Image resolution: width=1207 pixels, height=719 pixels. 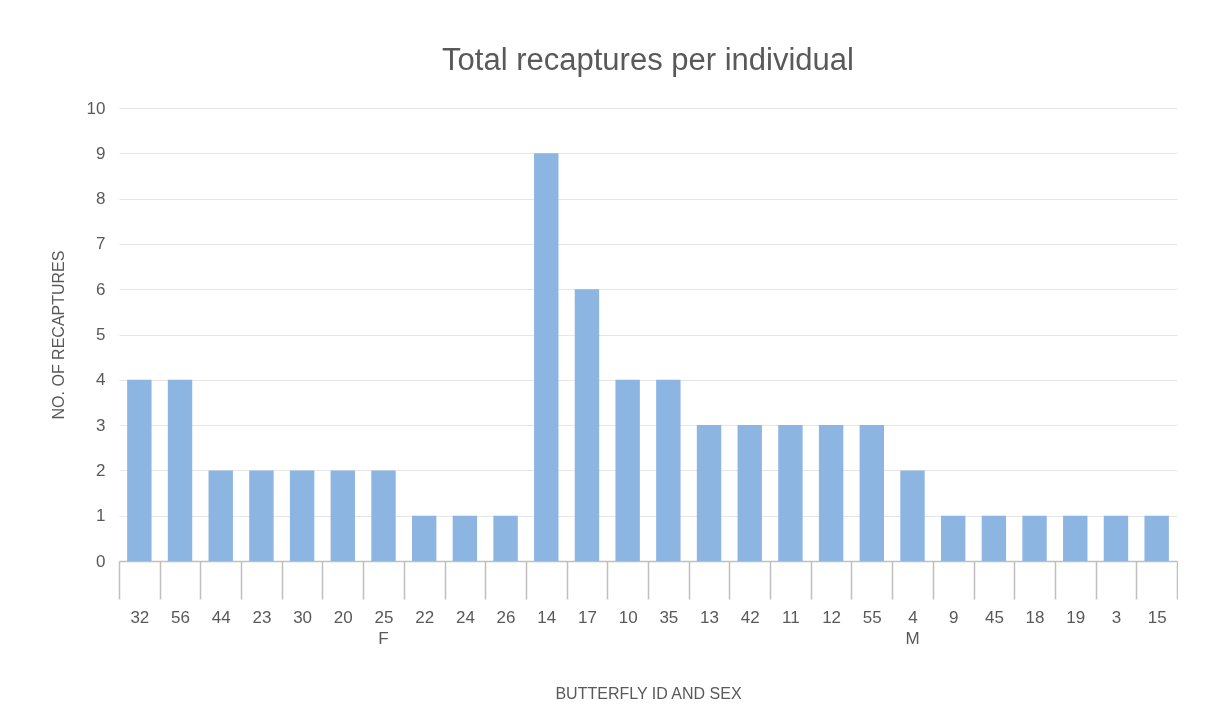 I want to click on y-tick-label: 6, so click(x=101, y=289).